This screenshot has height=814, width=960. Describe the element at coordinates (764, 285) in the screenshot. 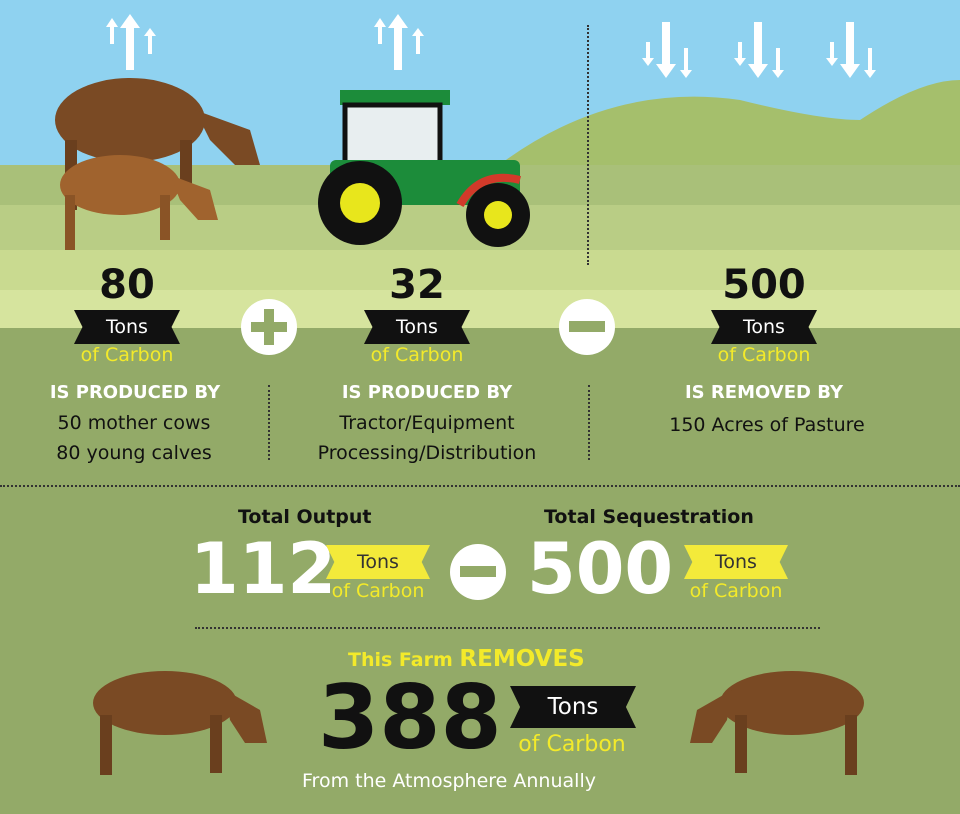

I see `value: 500` at that location.